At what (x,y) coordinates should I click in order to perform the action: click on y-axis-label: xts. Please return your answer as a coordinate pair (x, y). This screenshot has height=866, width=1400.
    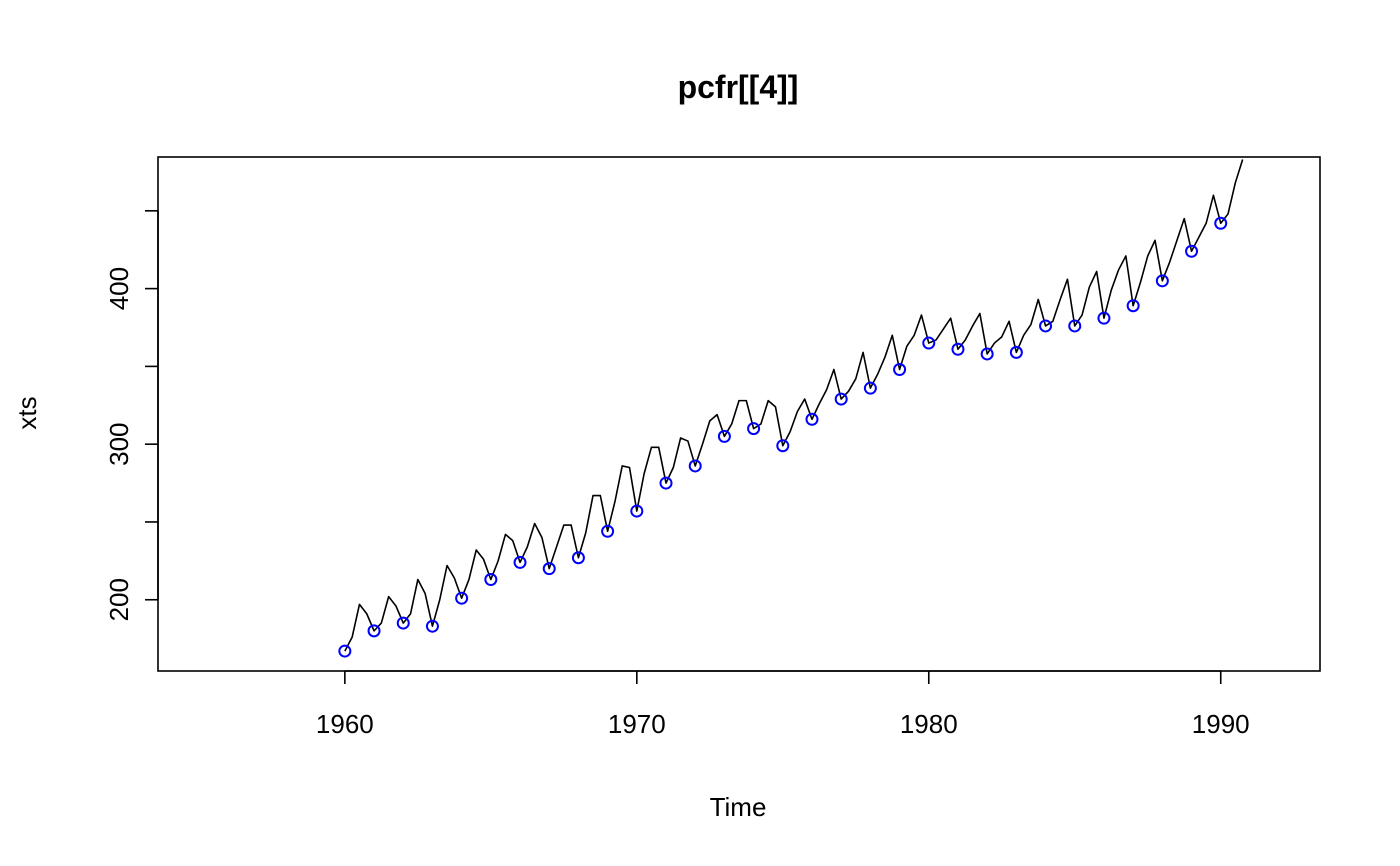
    Looking at the image, I should click on (27, 412).